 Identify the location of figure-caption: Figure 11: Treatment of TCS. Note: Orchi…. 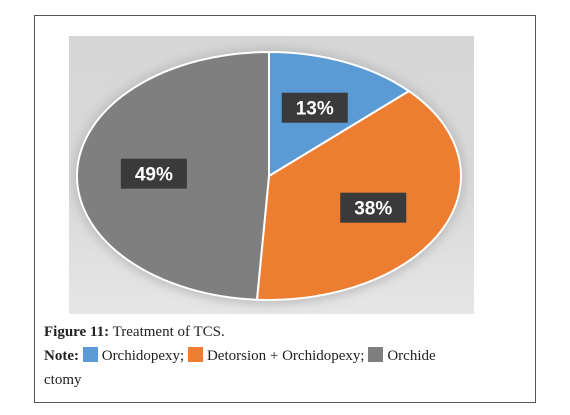
(287, 356).